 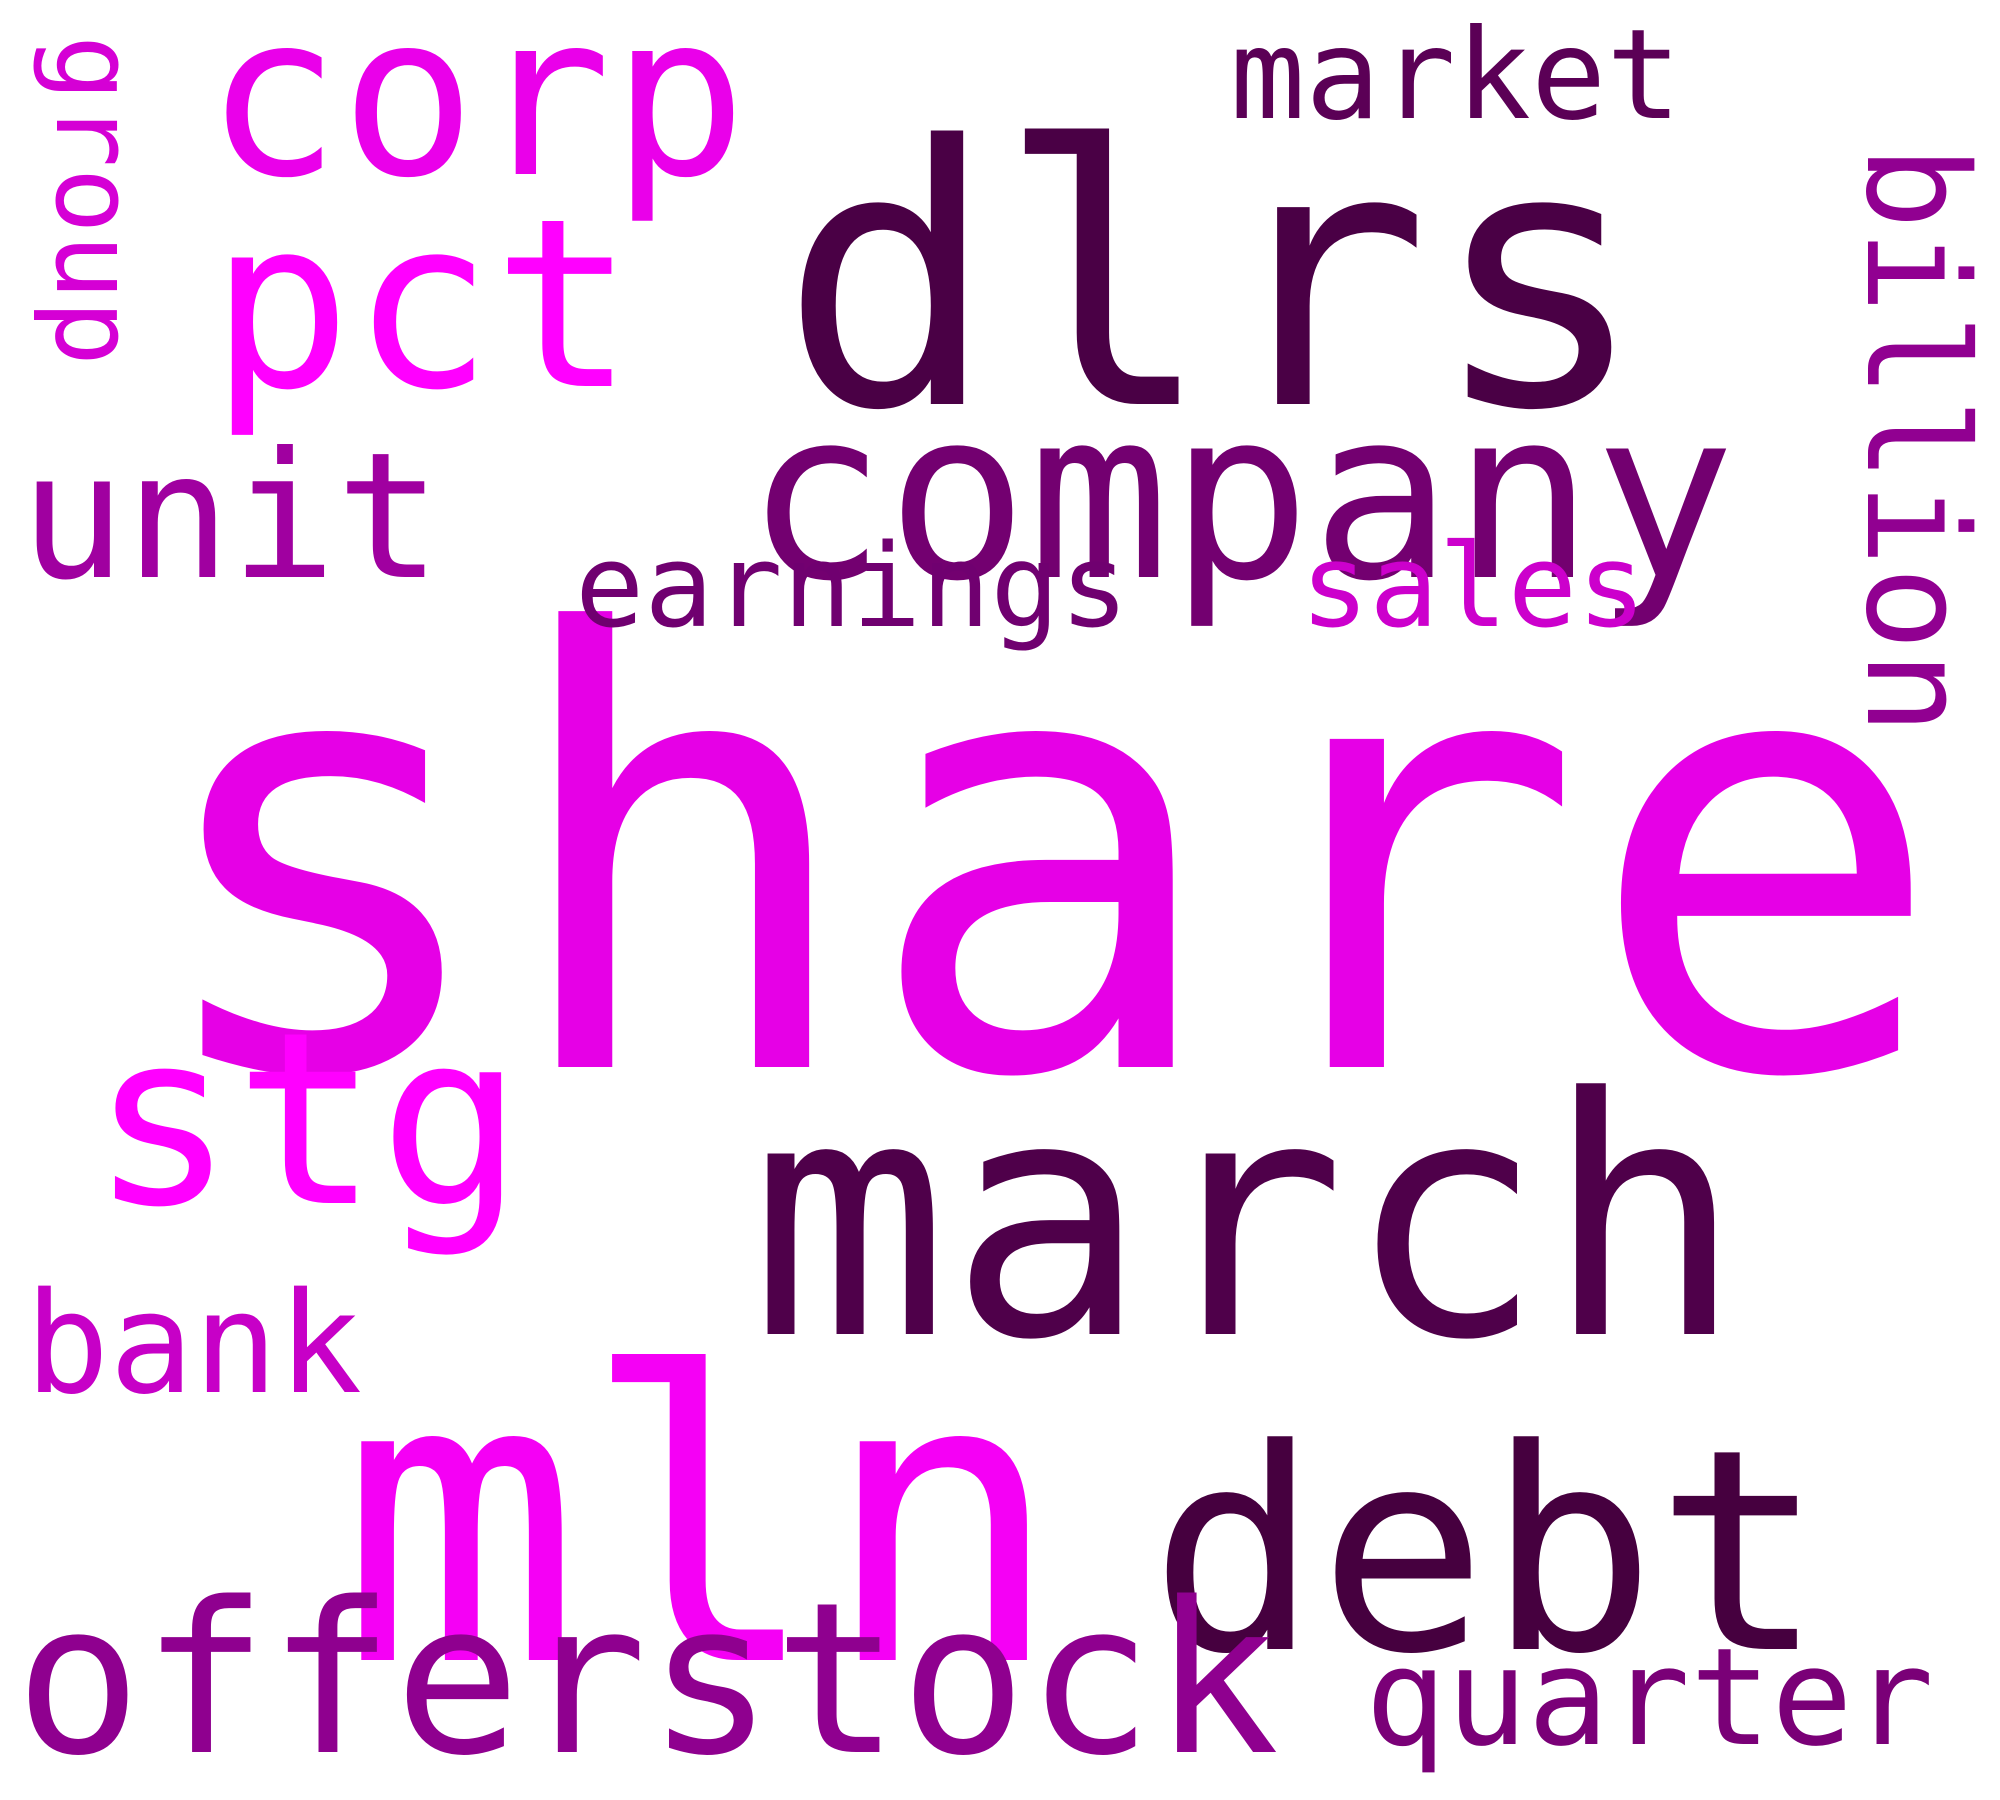 What do you see at coordinates (647, 1678) in the screenshot?
I see `word-offerstock: offerstock` at bounding box center [647, 1678].